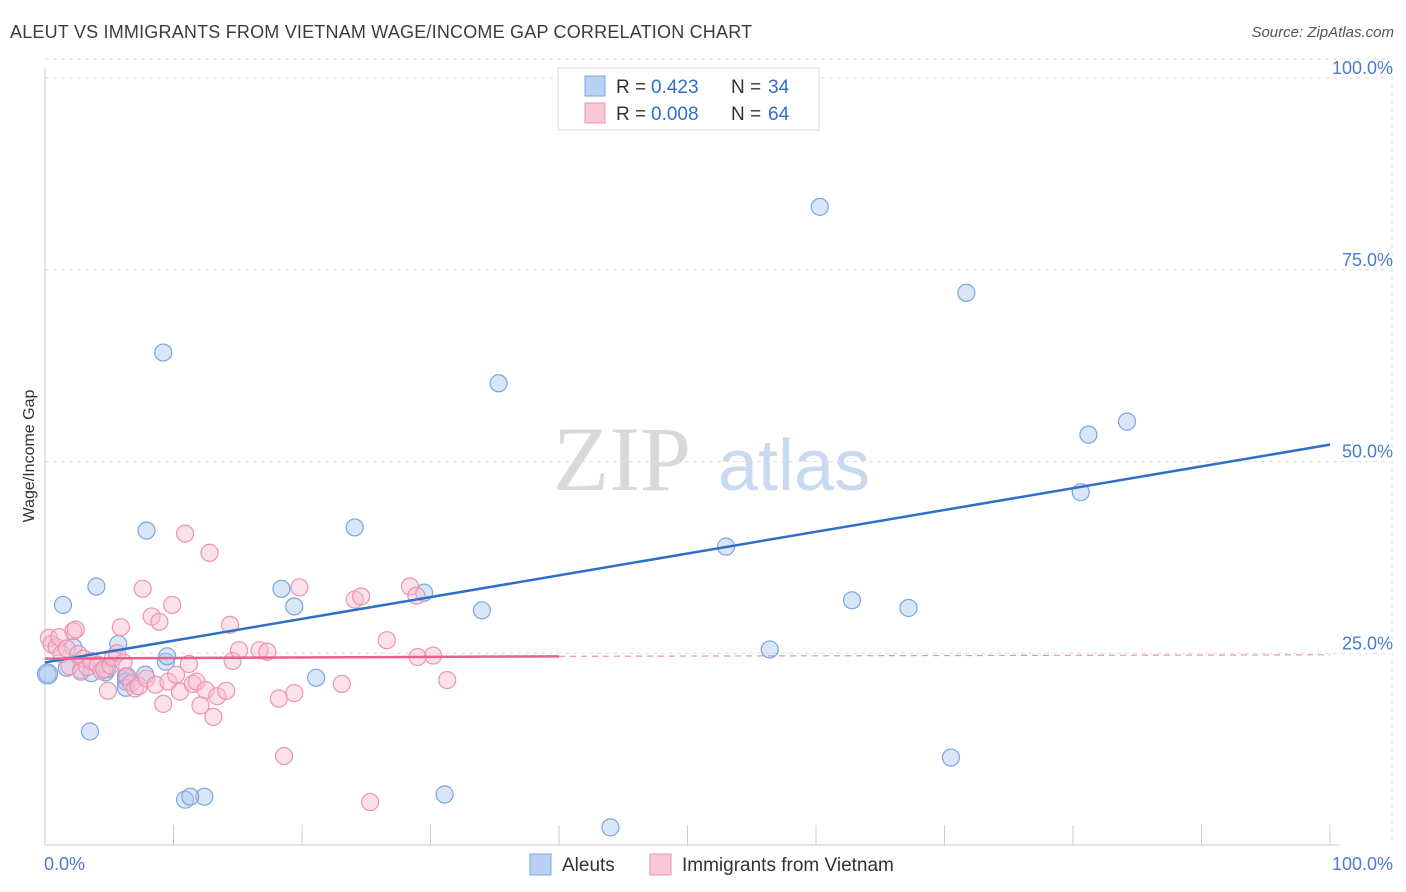 The image size is (1406, 892). I want to click on vietnam-points, so click(248, 668).